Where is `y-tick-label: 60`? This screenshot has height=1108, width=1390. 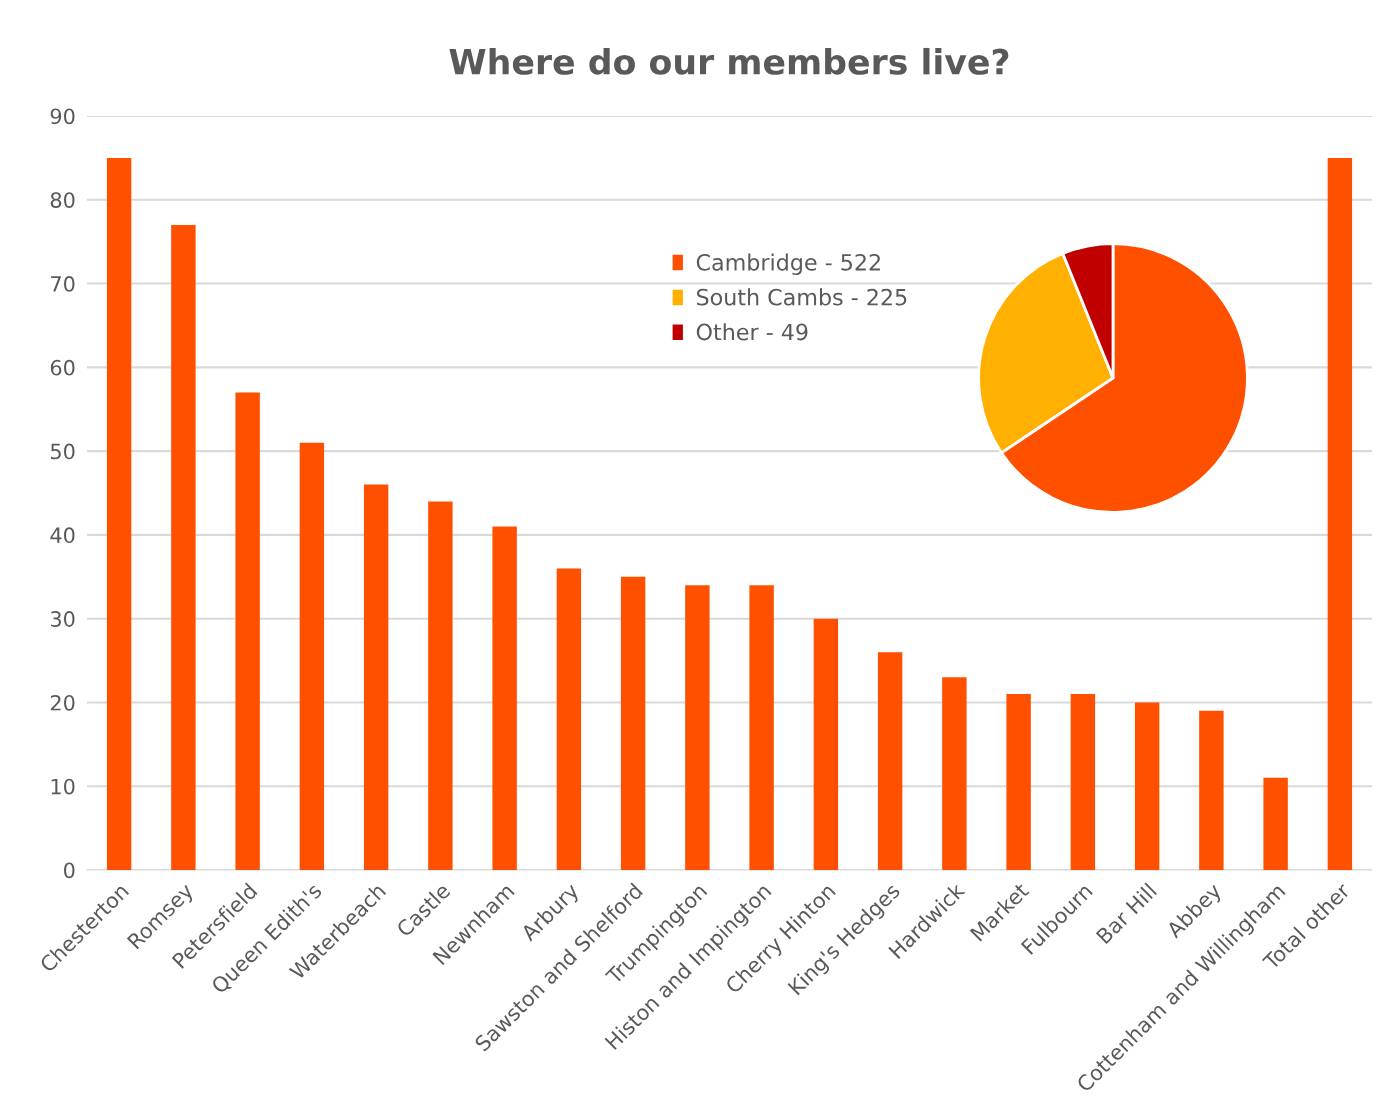
y-tick-label: 60 is located at coordinates (62, 367).